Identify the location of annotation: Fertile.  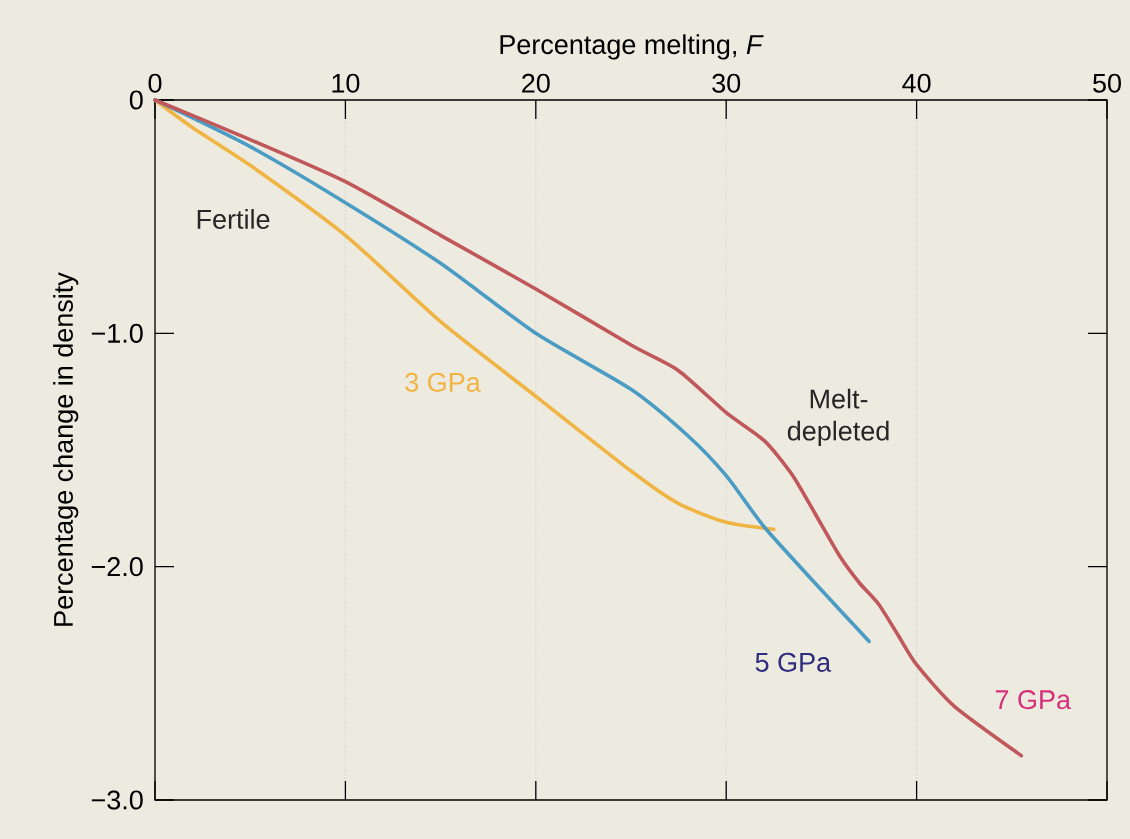
(233, 219).